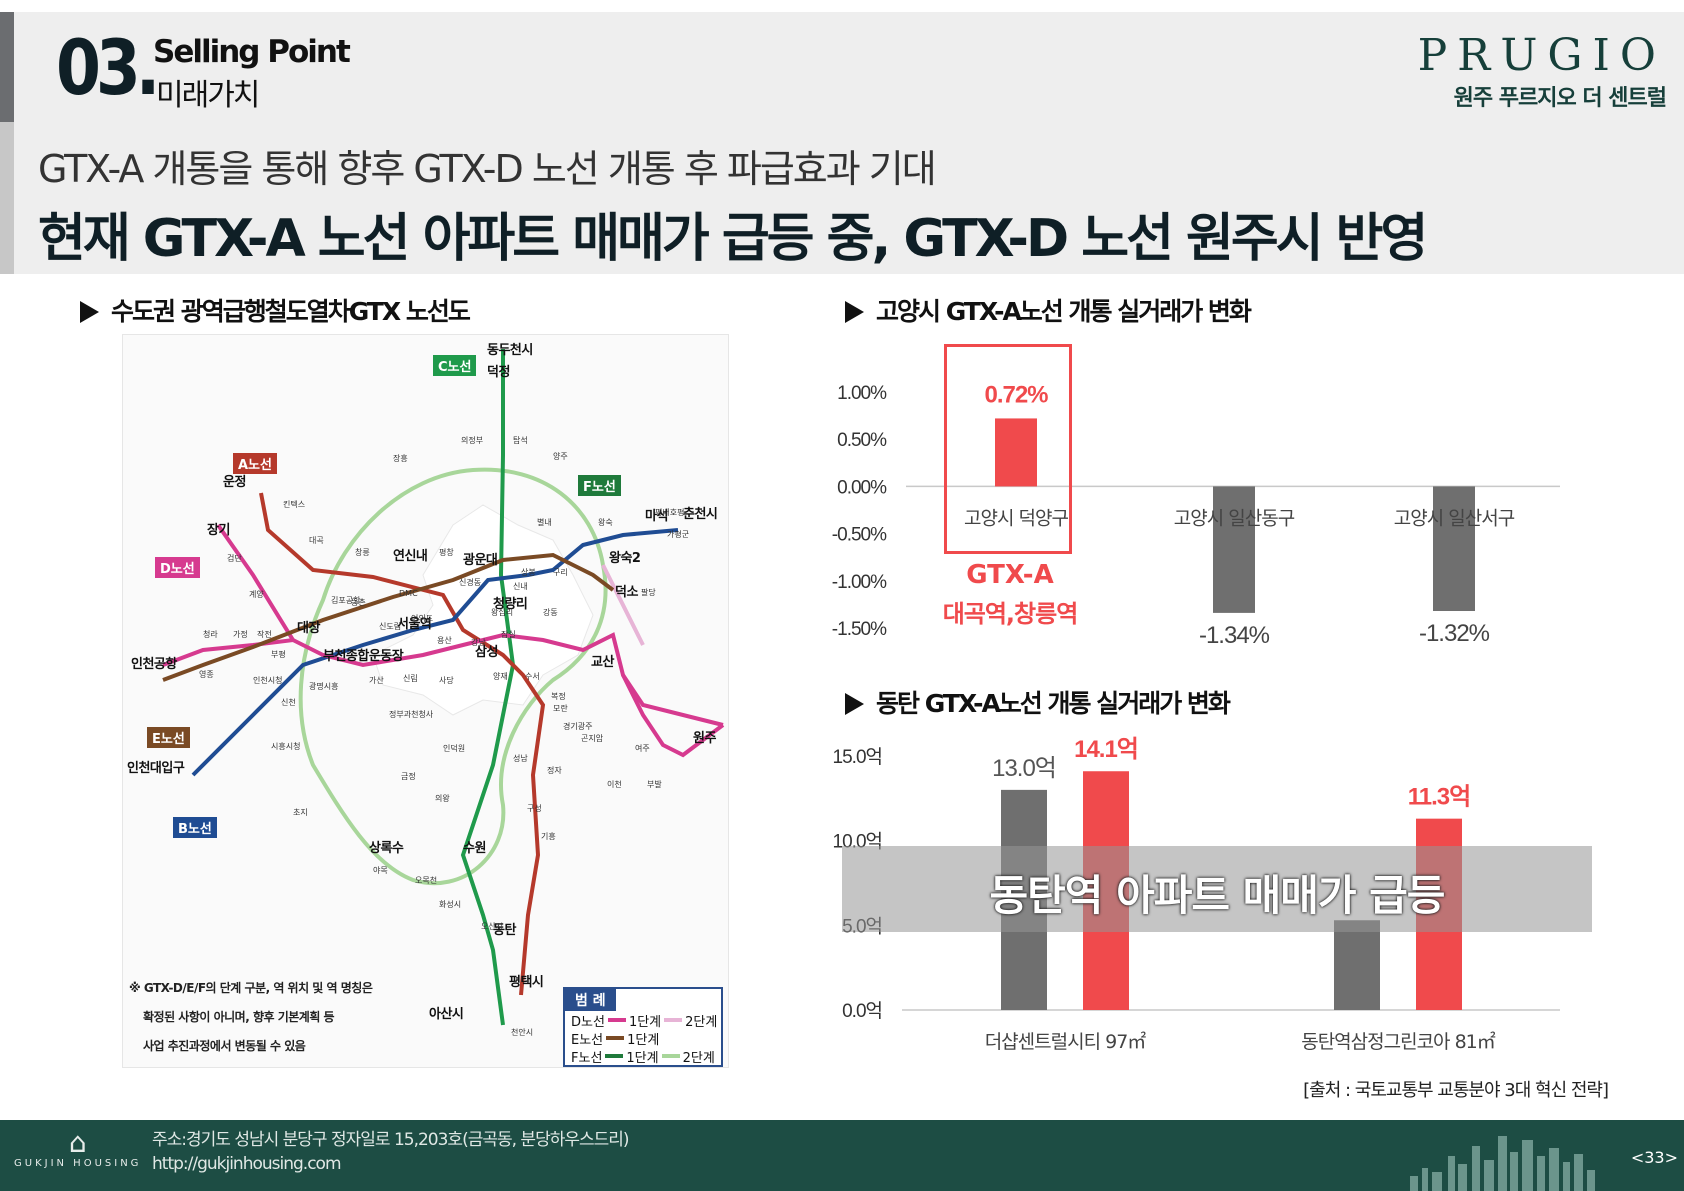 This screenshot has width=1684, height=1191. Describe the element at coordinates (704, 738) in the screenshot. I see `station-label: 원주` at that location.